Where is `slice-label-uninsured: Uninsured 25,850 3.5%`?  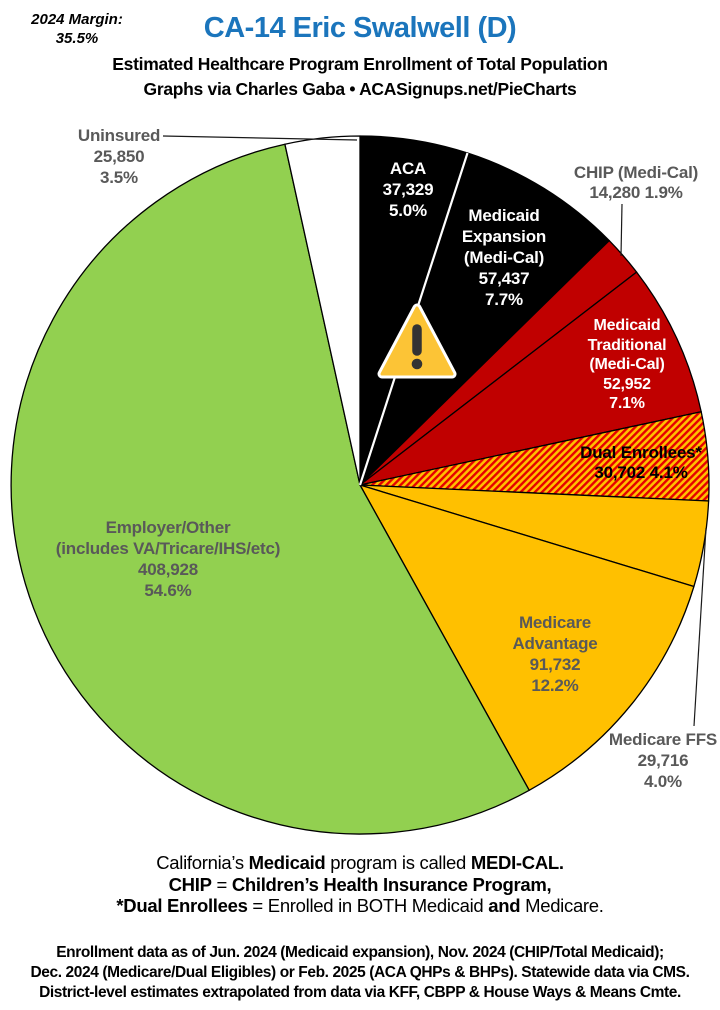
slice-label-uninsured: Uninsured 25,850 3.5% is located at coordinates (119, 156).